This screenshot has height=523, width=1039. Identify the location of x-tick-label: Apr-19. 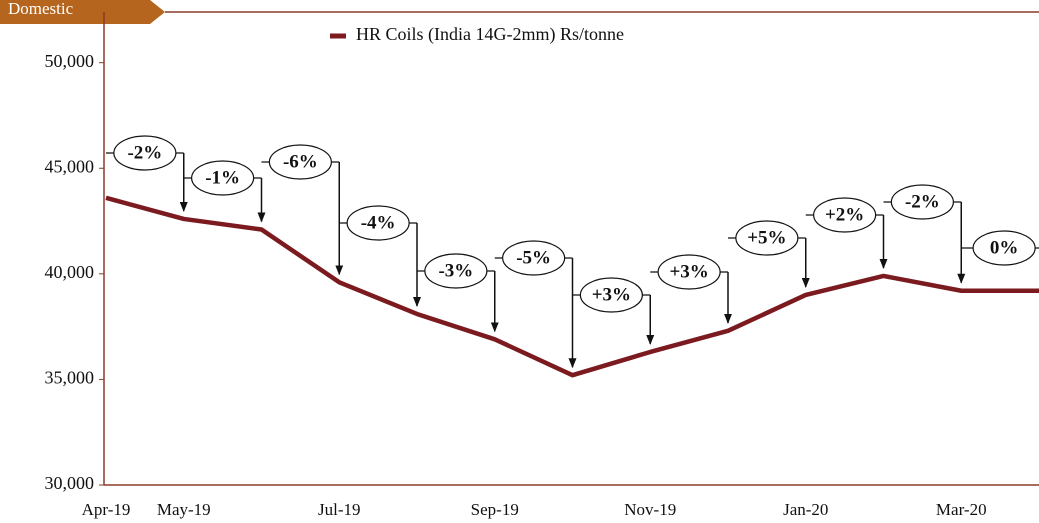
(106, 509).